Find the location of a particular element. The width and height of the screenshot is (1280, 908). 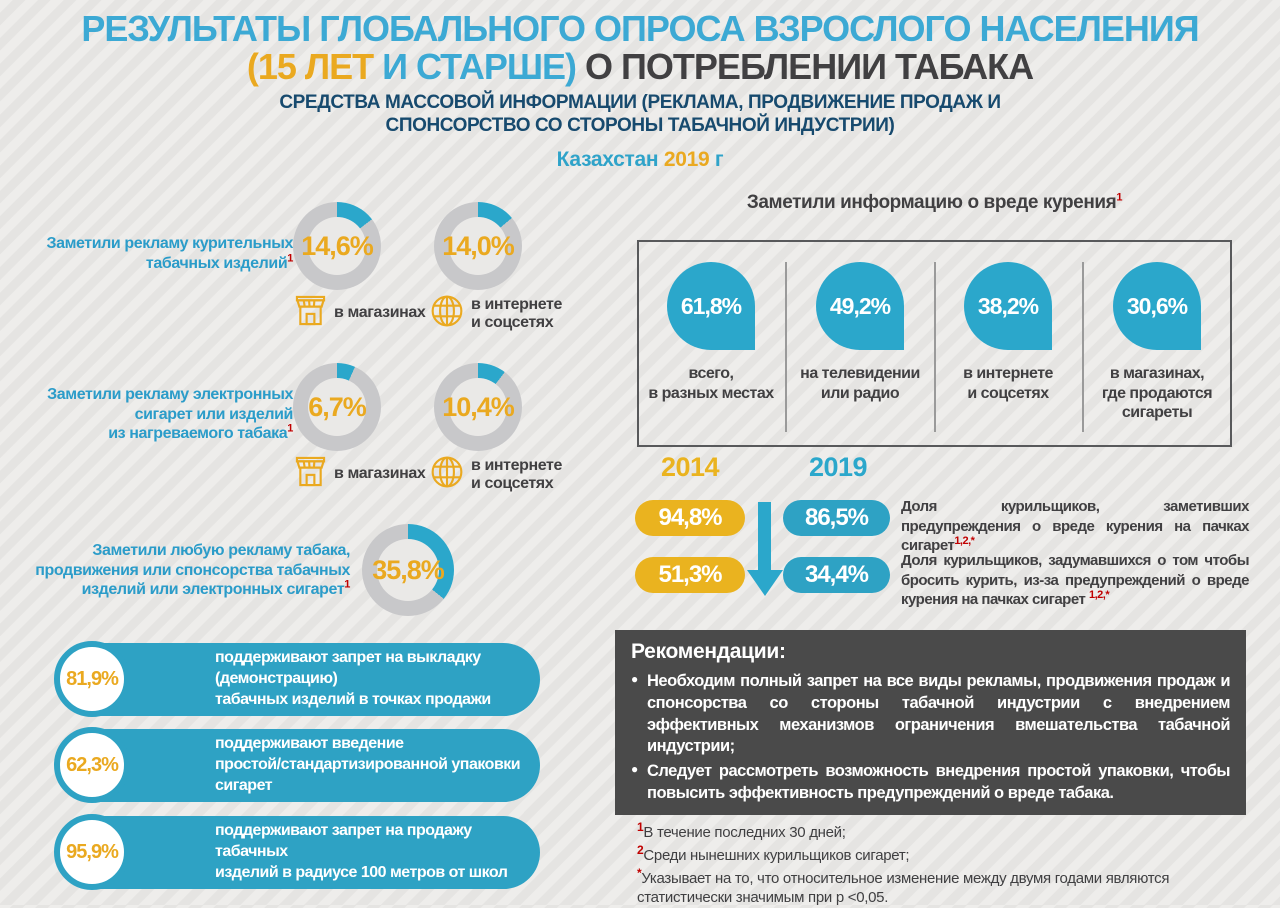

donut-value: 35,8% is located at coordinates (408, 570).